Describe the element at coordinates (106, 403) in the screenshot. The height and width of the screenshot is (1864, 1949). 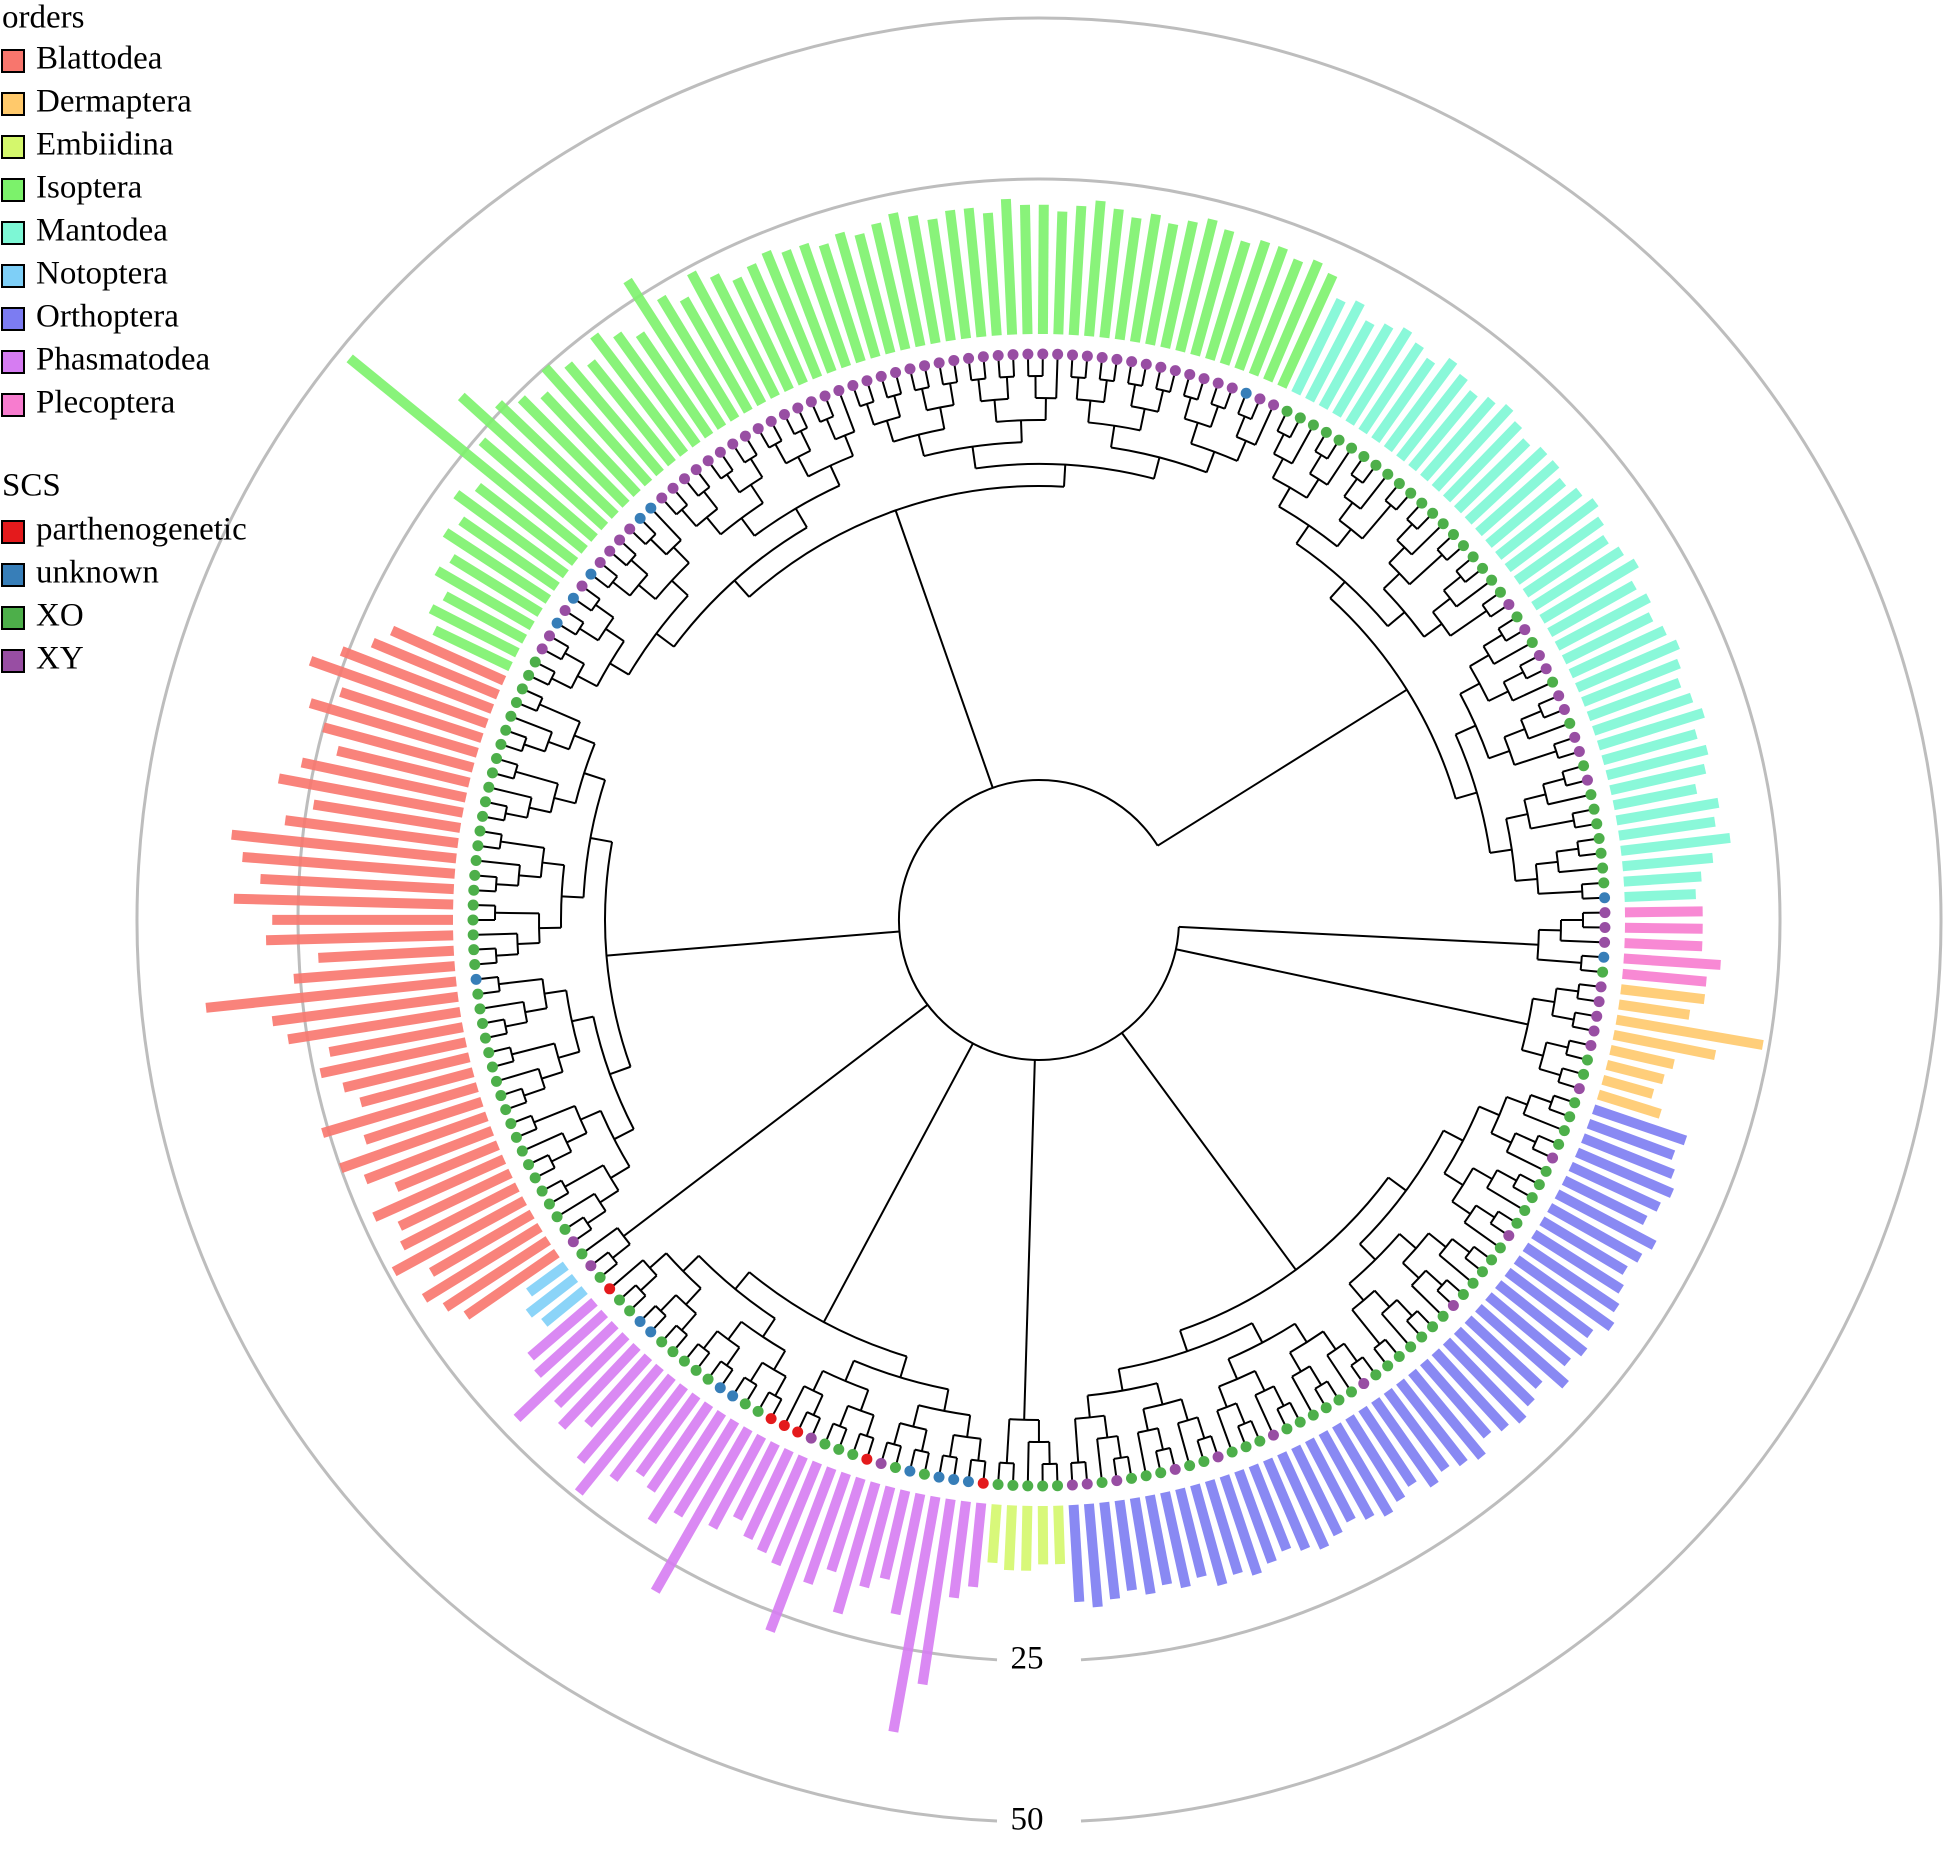
I see `legend-label: Plecoptera` at that location.